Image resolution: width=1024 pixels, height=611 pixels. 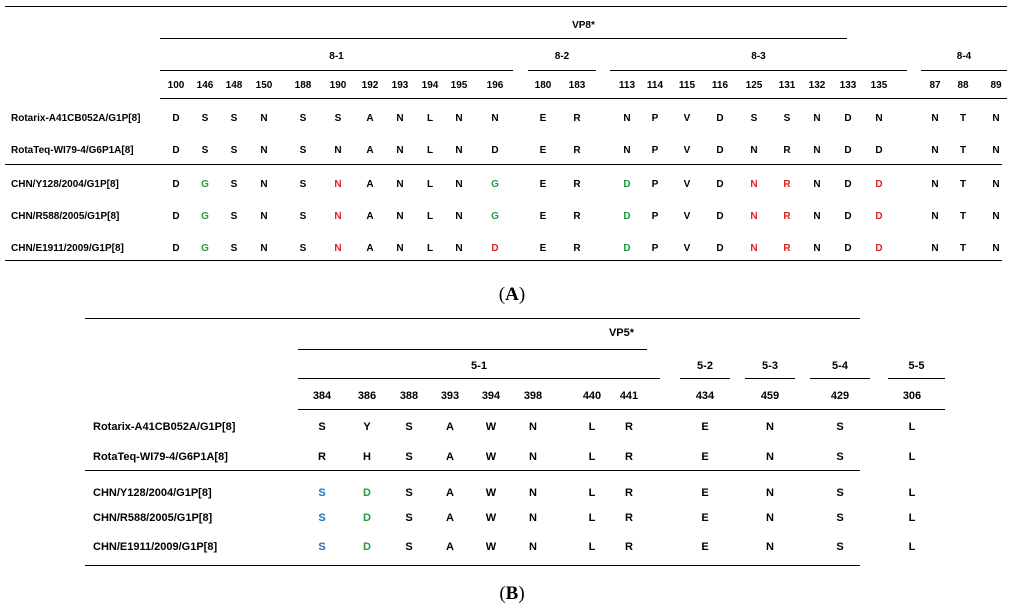 What do you see at coordinates (583, 25) in the screenshot?
I see `panel-title: VP8*` at bounding box center [583, 25].